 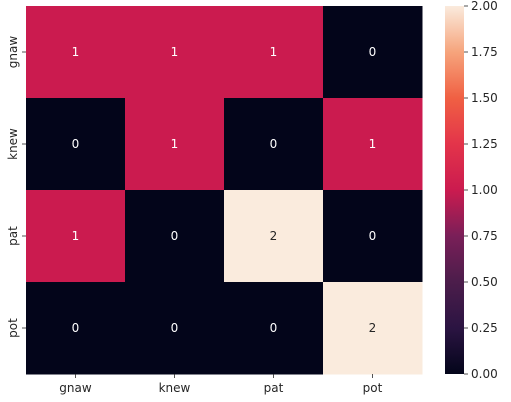 I want to click on colorbar-gradient, so click(x=454, y=190).